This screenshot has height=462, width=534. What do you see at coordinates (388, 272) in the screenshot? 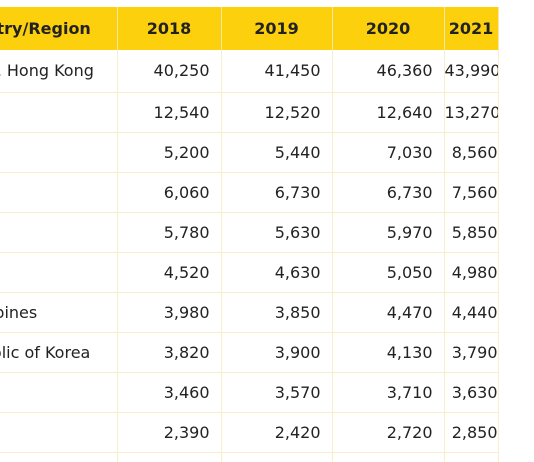
I see `cell-2020: 5,050` at bounding box center [388, 272].